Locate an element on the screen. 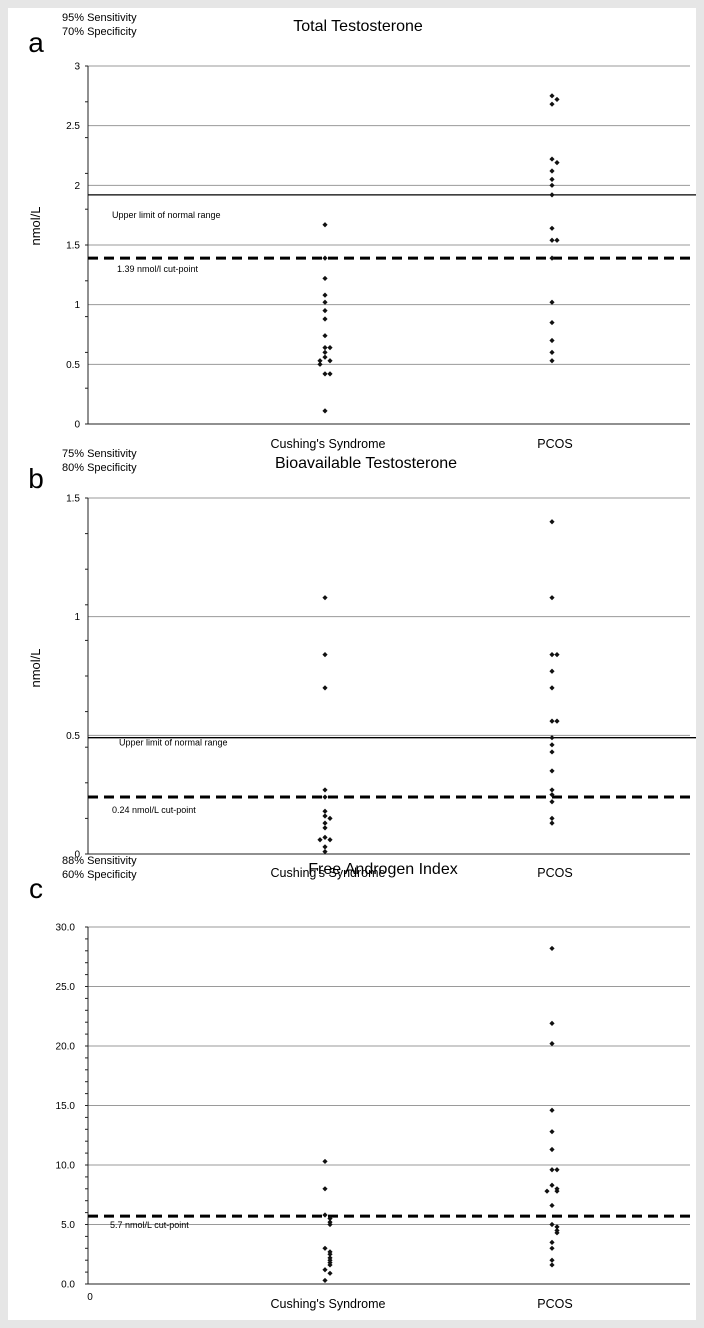  panel-a-y-tick-label: 0.5 is located at coordinates (73, 365).